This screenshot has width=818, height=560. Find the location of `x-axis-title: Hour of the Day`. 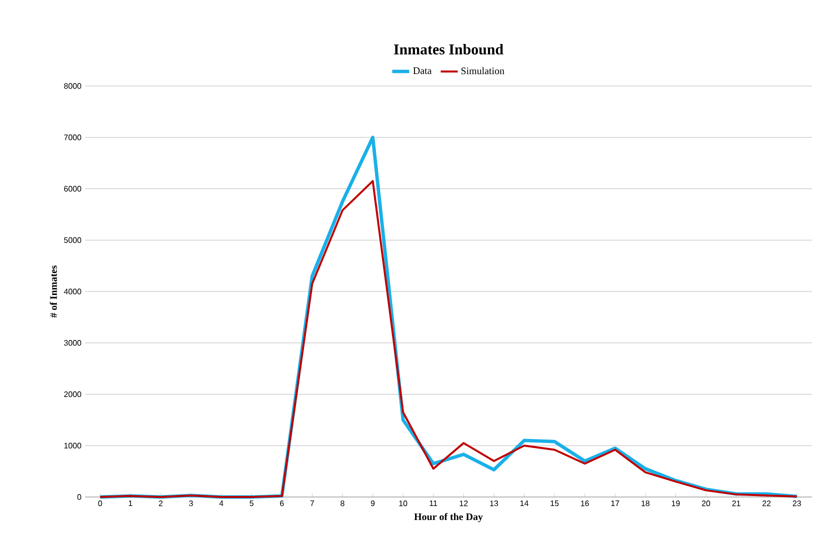

x-axis-title: Hour of the Day is located at coordinates (448, 517).